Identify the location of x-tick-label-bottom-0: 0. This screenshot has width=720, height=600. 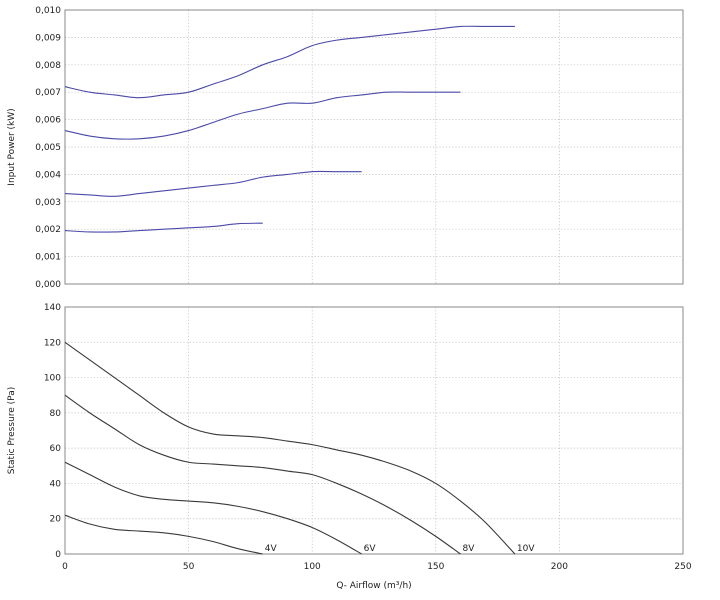
(65, 567).